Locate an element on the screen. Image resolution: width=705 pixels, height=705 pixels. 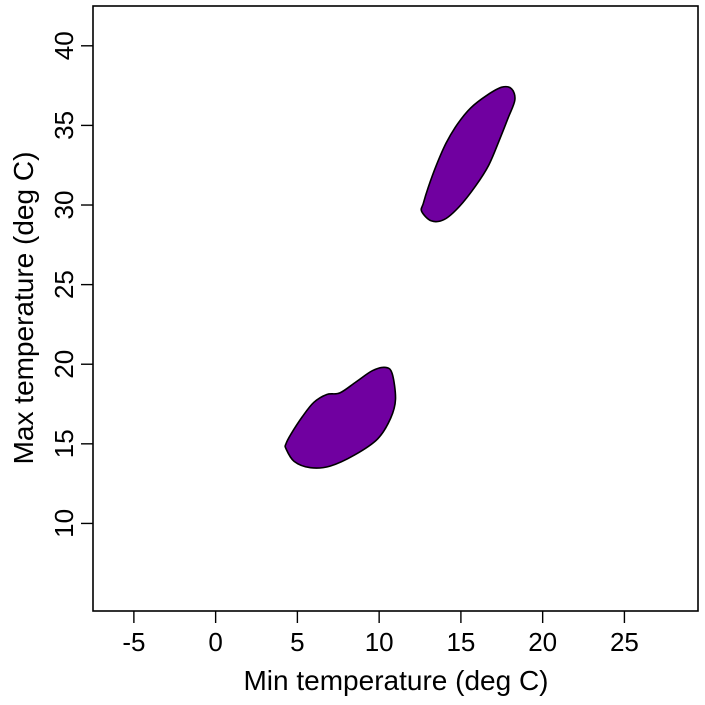
x-tick-label-5: 5 is located at coordinates (297, 642).